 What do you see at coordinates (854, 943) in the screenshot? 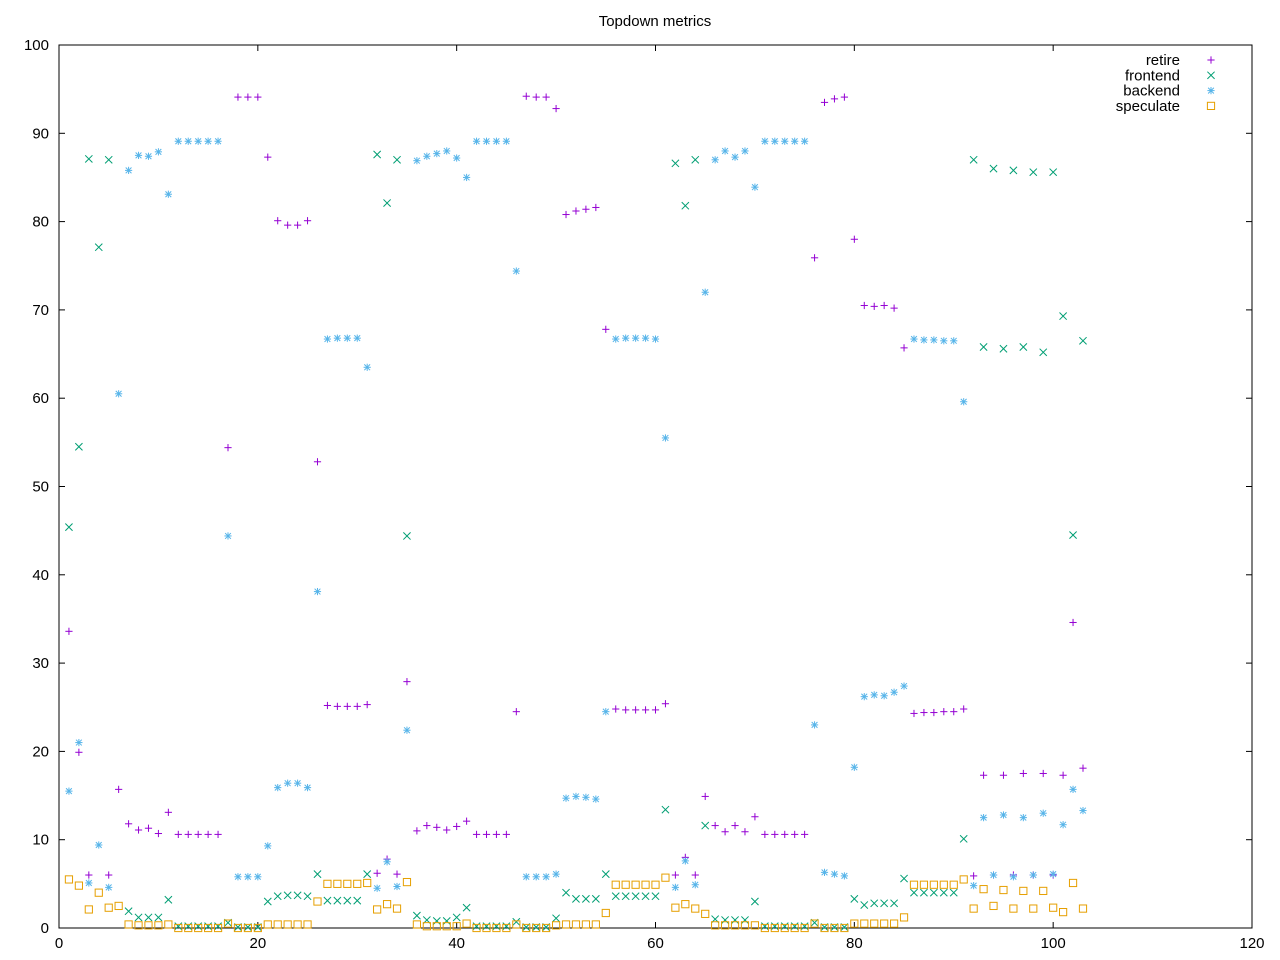
I see `x-tick-label: 80` at bounding box center [854, 943].